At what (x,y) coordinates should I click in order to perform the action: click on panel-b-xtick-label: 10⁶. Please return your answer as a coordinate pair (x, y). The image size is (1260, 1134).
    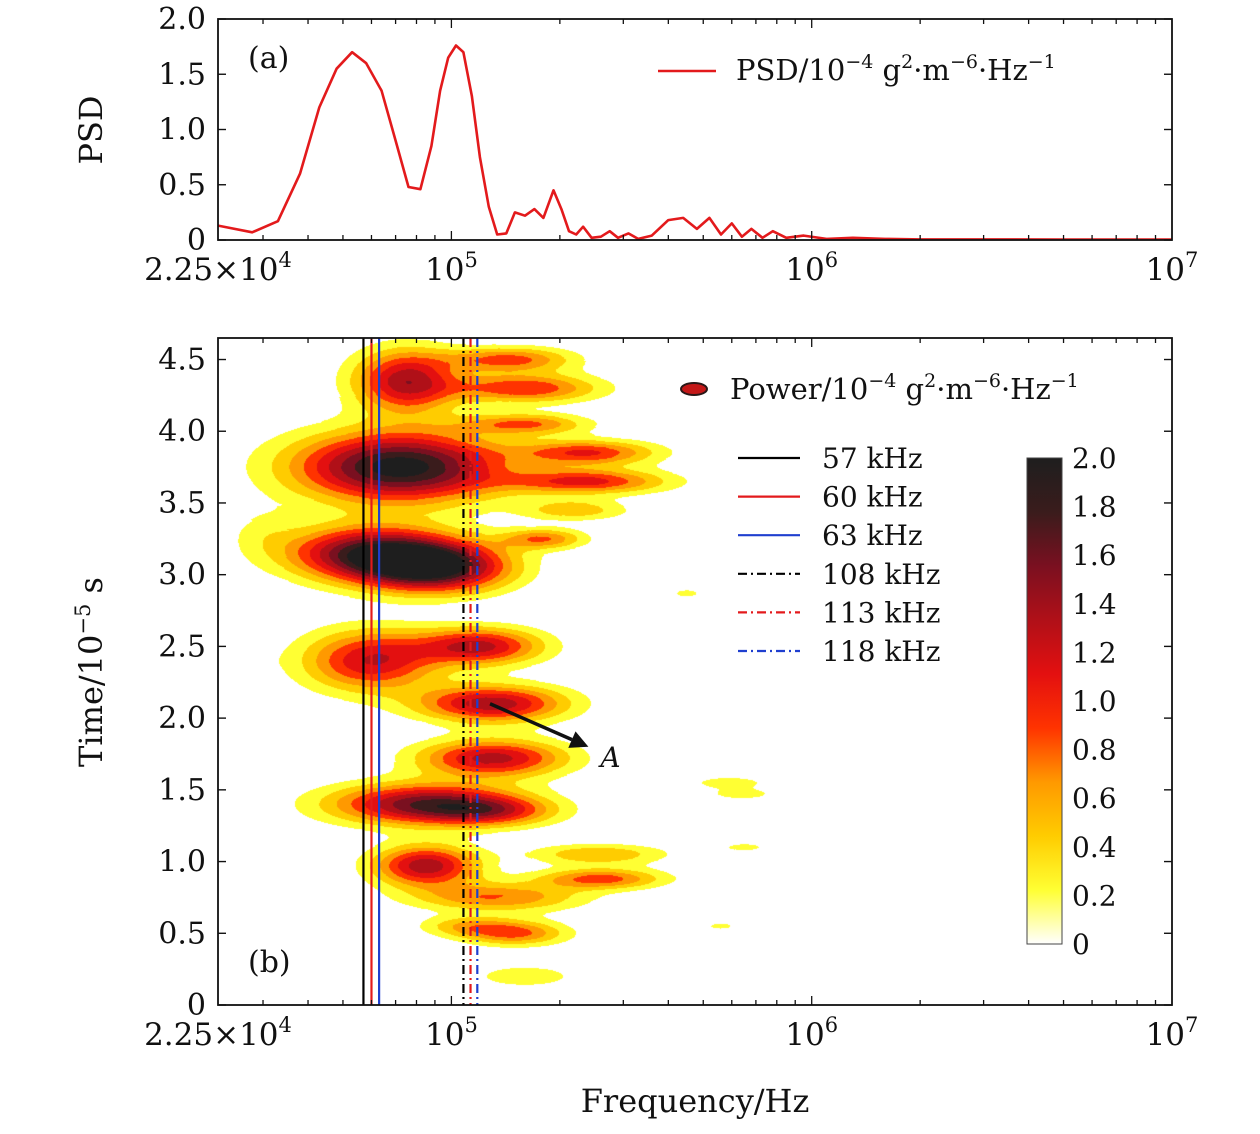
    Looking at the image, I should click on (811, 1033).